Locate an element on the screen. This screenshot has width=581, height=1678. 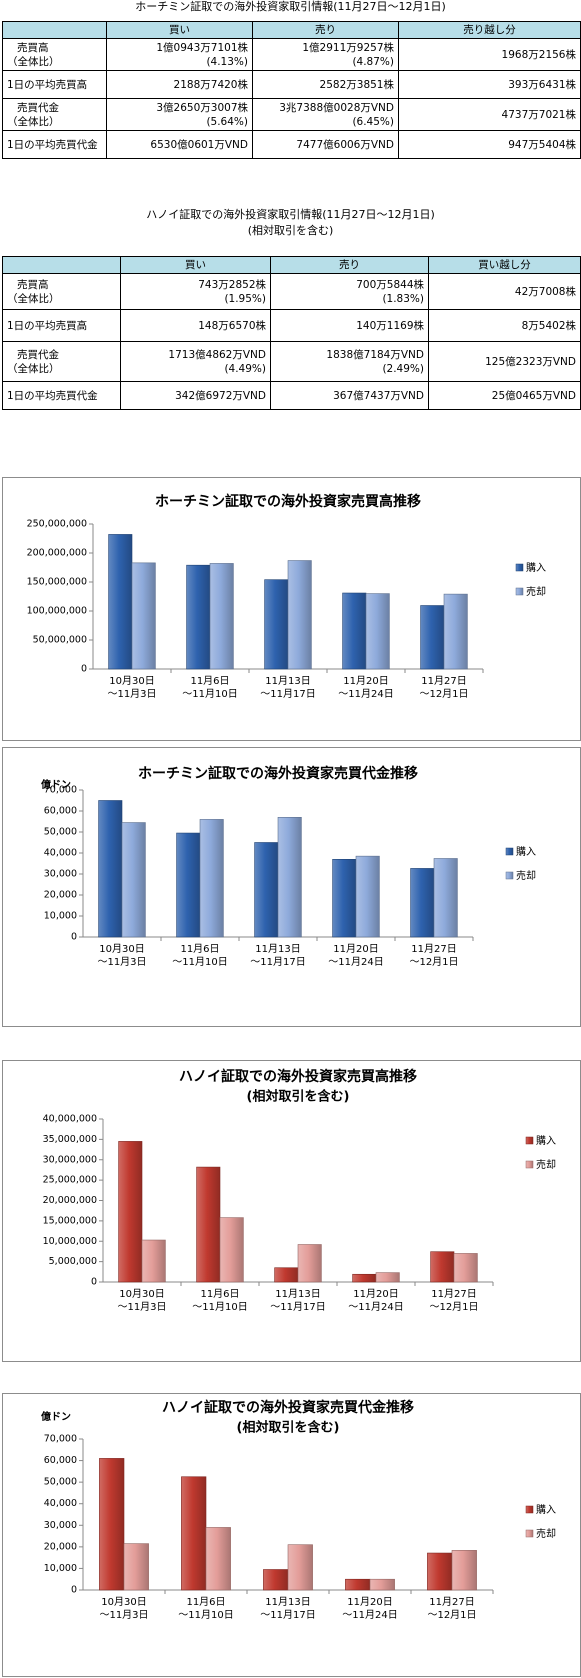
hcm-table-title: ホーチミン証取での海外投資家取引情報(11月27日〜12月1日) is located at coordinates (290, 6).